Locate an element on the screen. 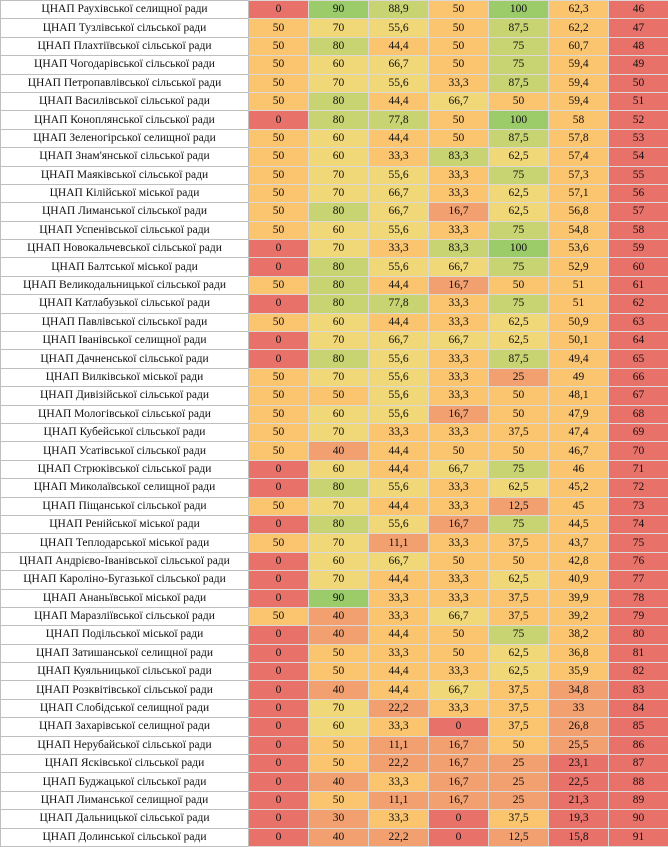 This screenshot has height=847, width=668. score-5-cell: 75 is located at coordinates (519, 635).